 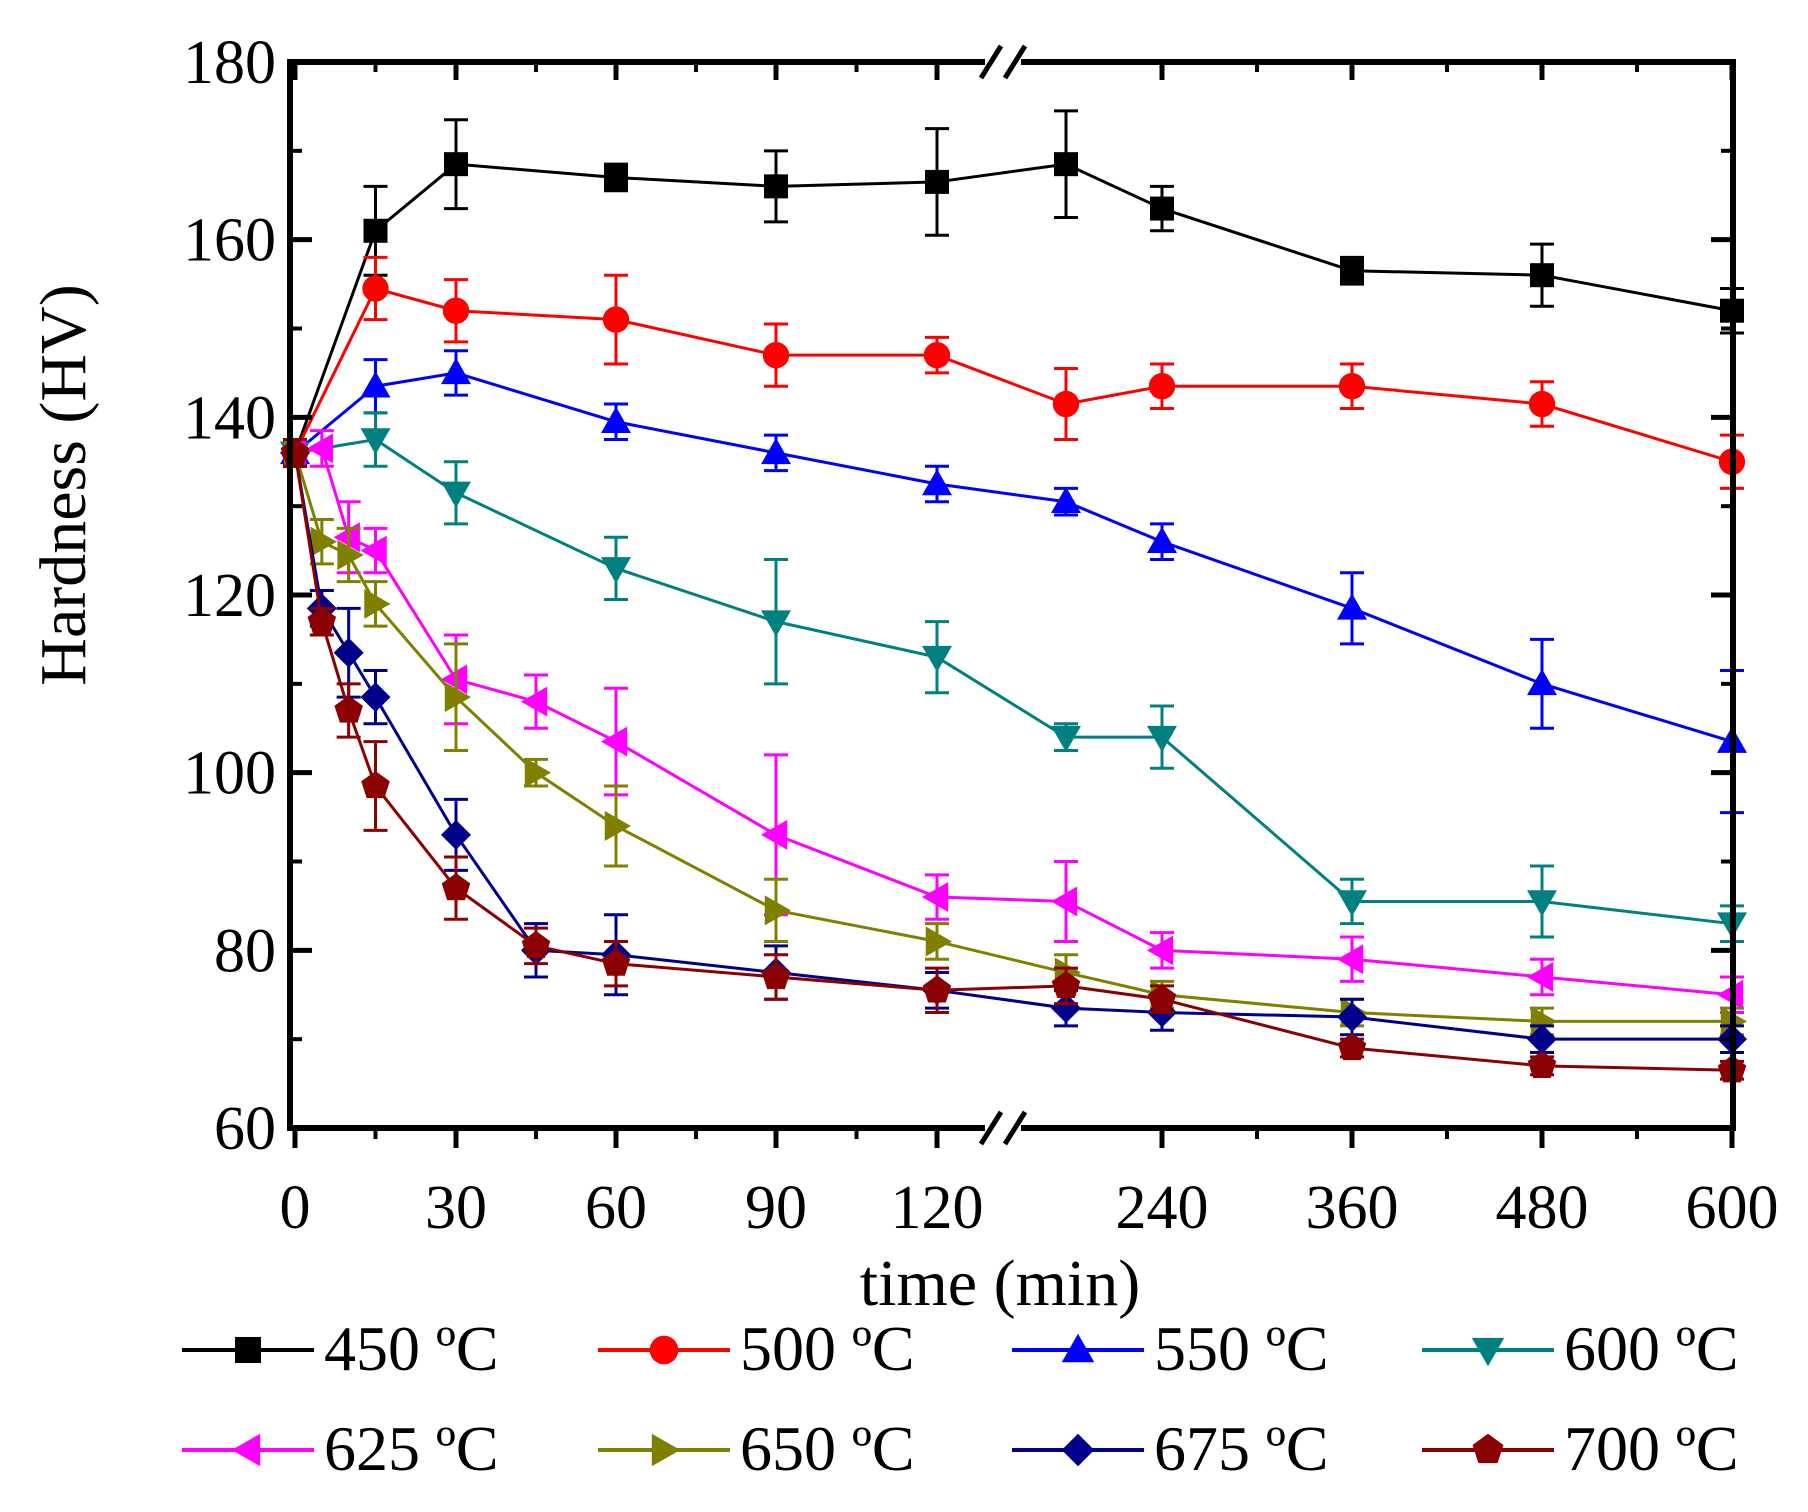 What do you see at coordinates (1241, 1348) in the screenshot?
I see `legend-label: 550 ºC` at bounding box center [1241, 1348].